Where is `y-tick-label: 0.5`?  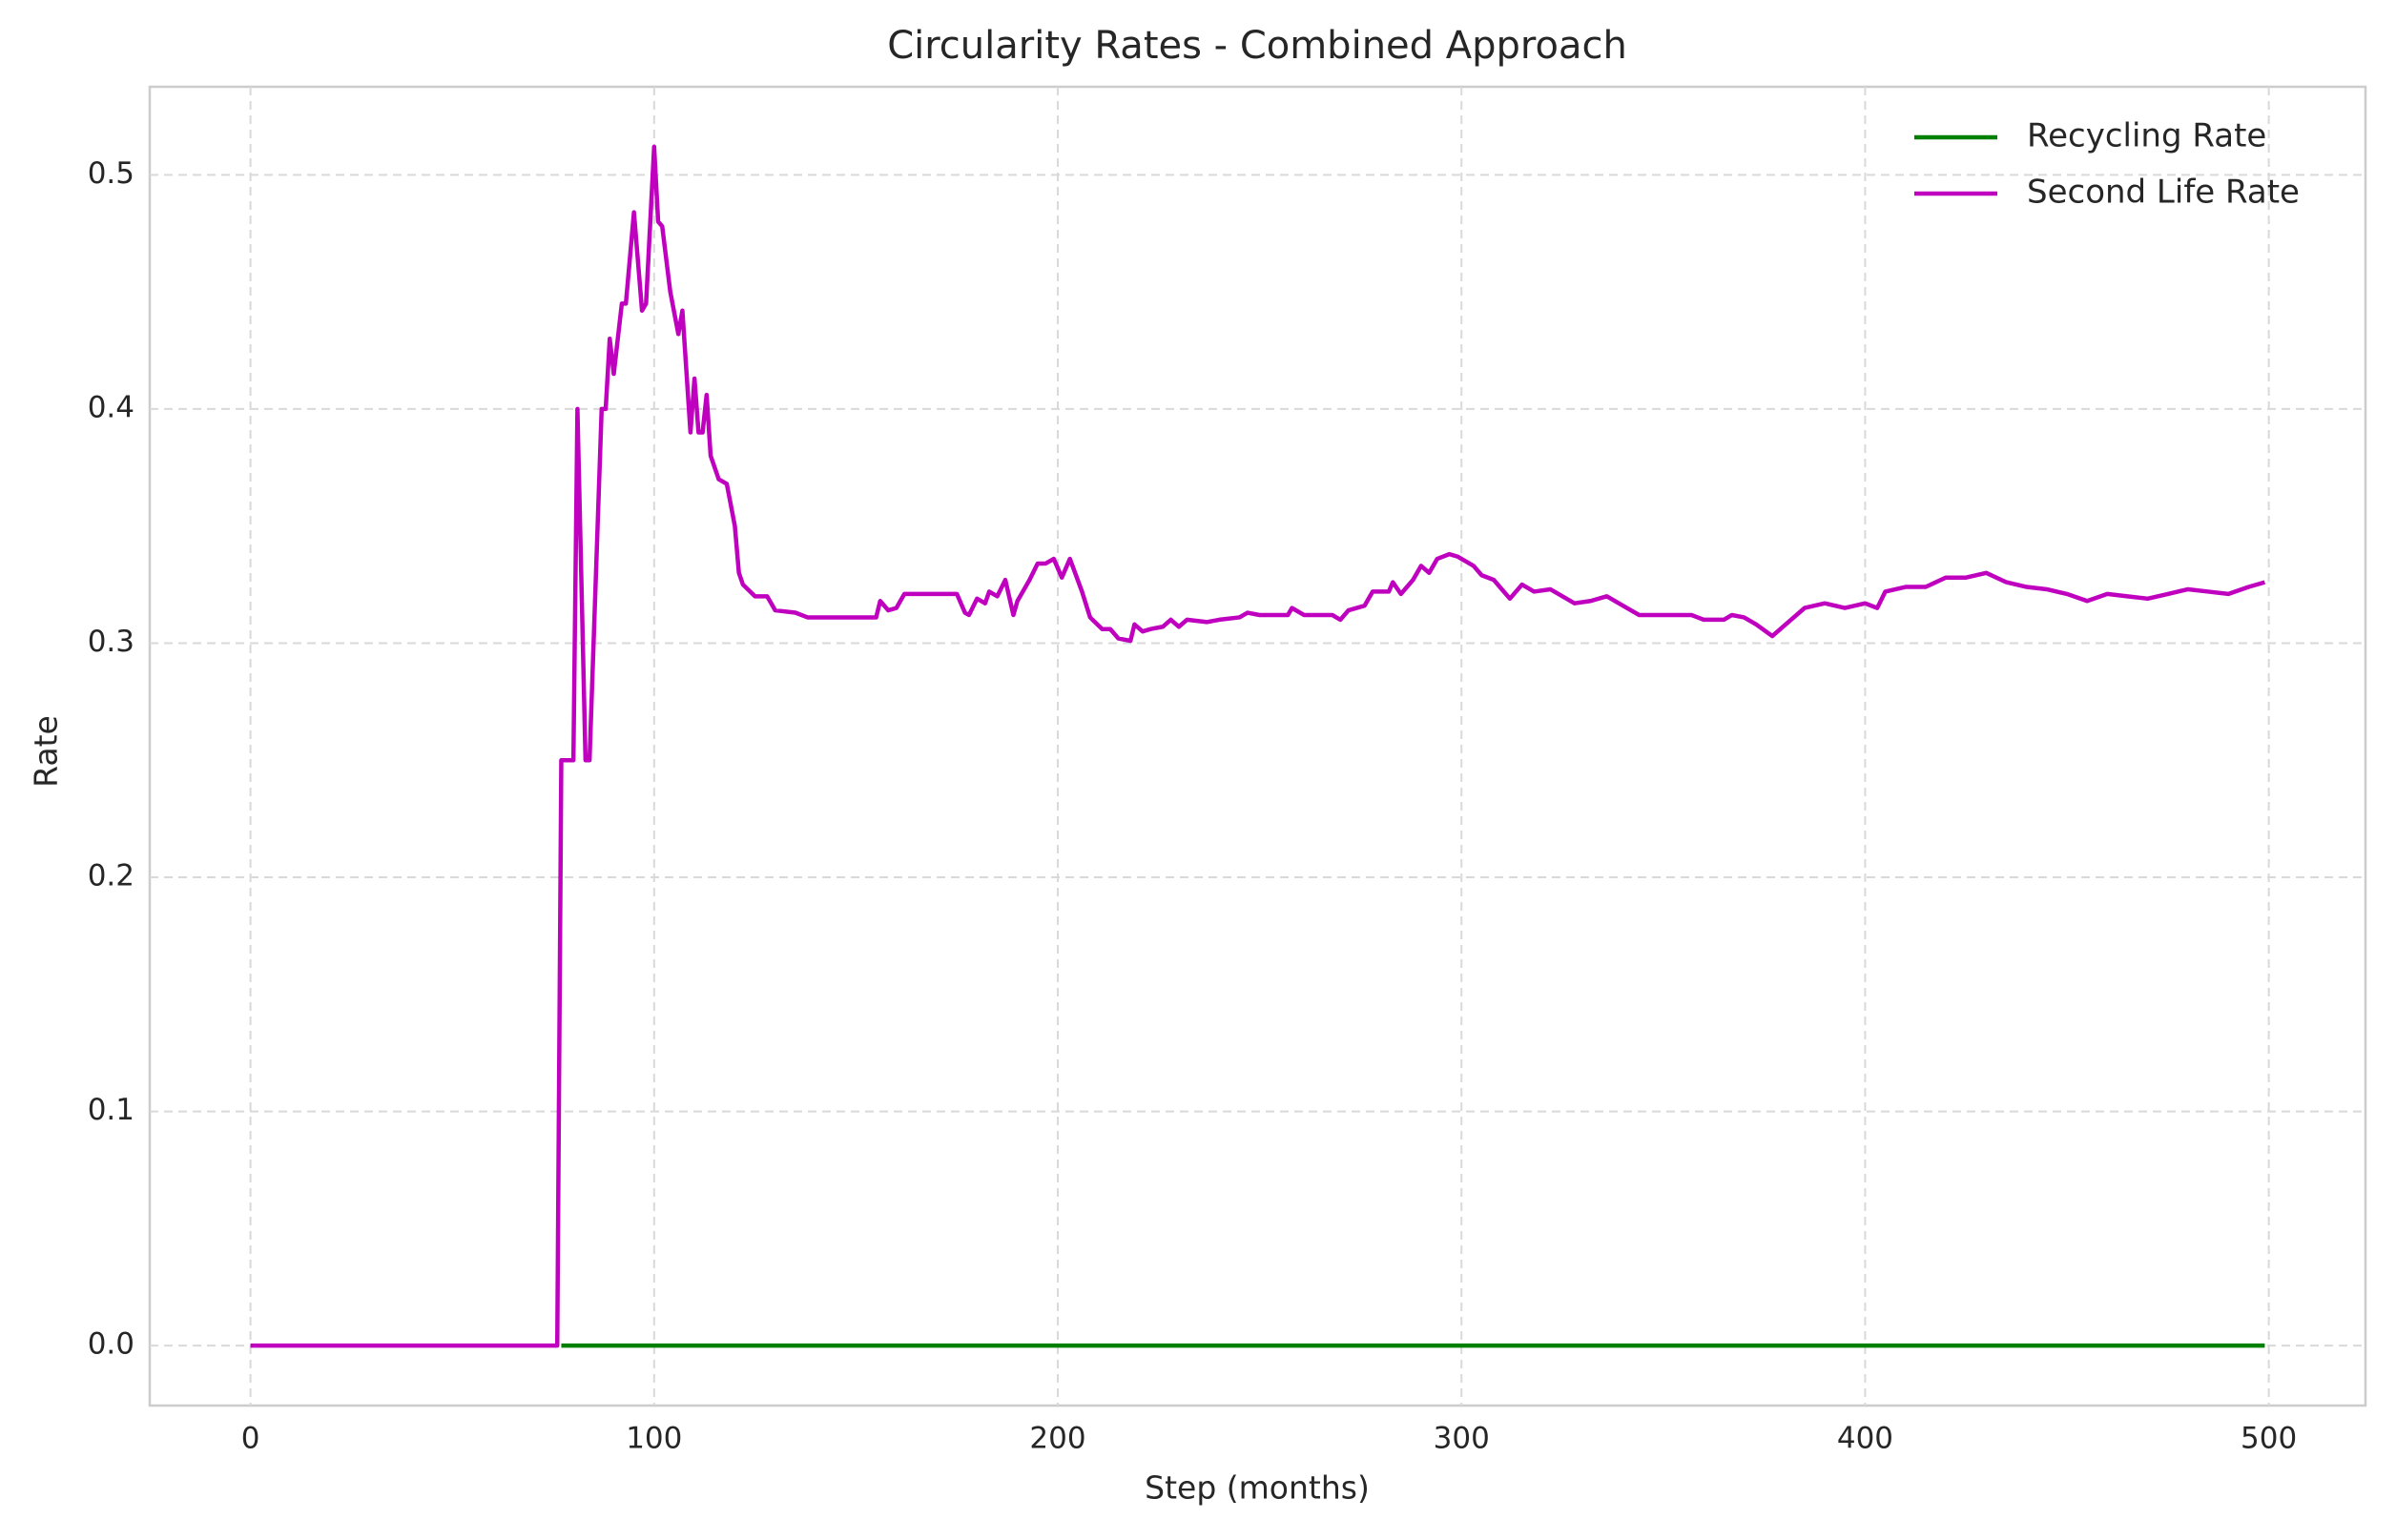 y-tick-label: 0.5 is located at coordinates (111, 173).